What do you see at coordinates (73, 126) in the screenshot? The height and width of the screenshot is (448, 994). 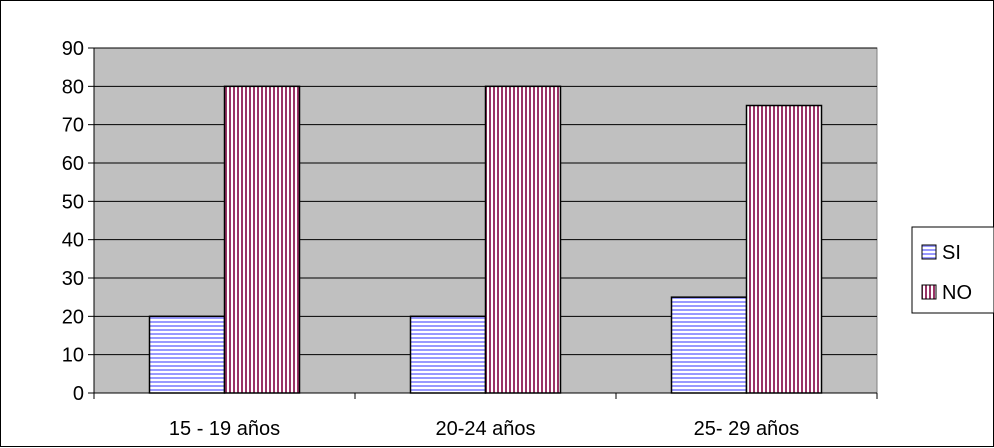 I see `y-tick-label: 70` at bounding box center [73, 126].